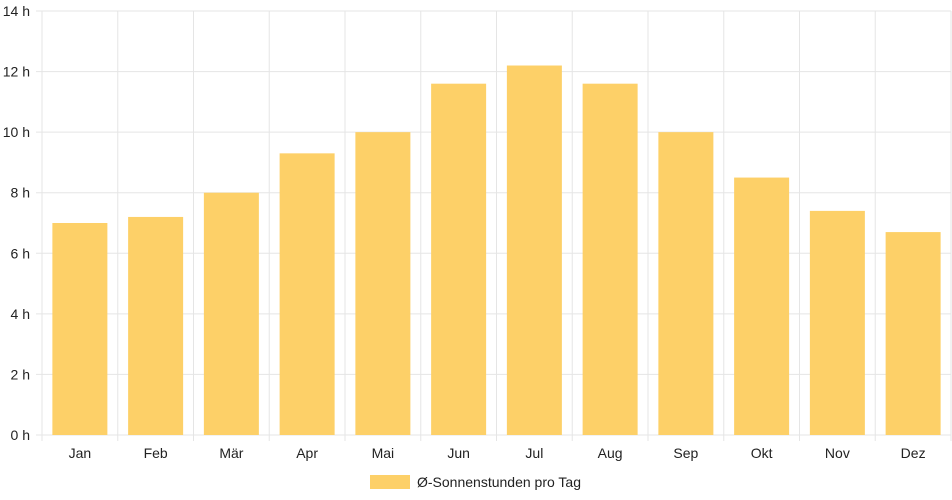 This screenshot has height=500, width=952. I want to click on y-tick-label: 12 h, so click(16, 72).